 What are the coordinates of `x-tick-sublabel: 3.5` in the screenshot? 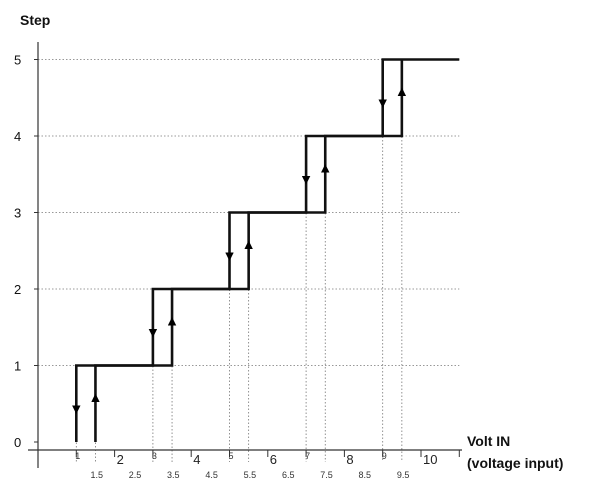 It's located at (173, 475).